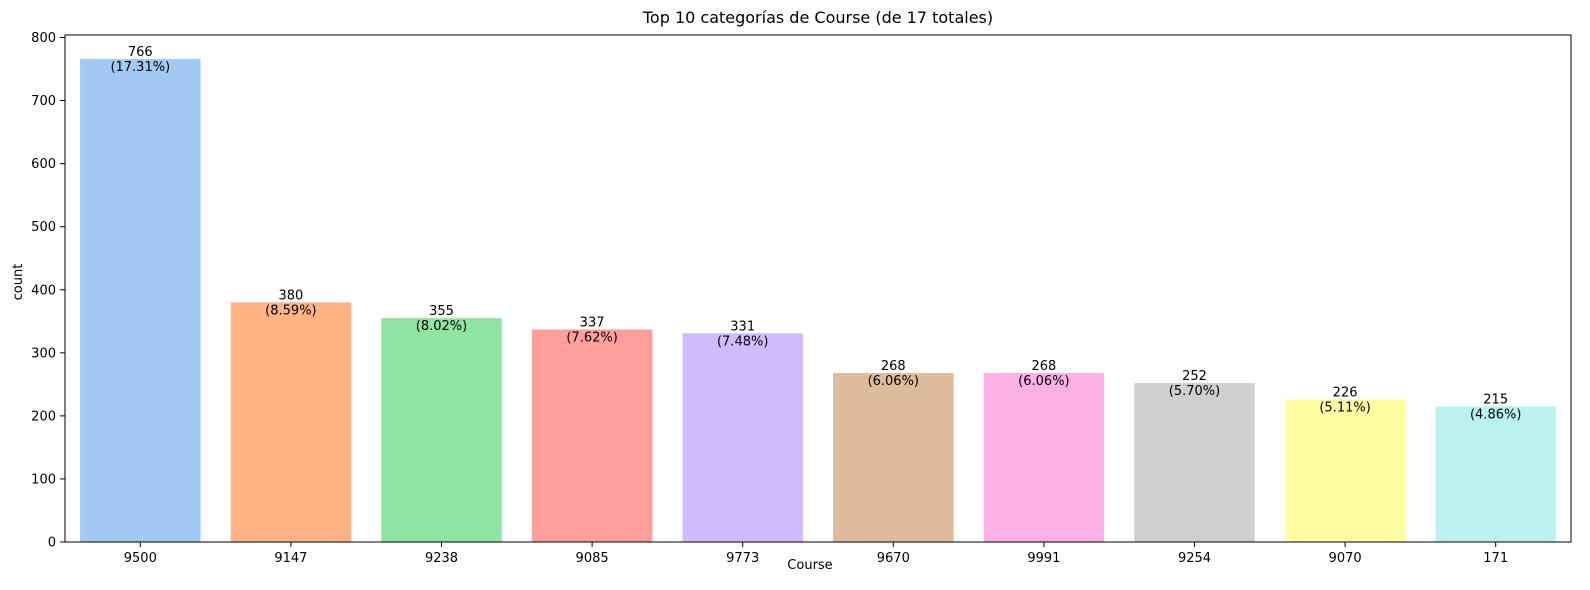  I want to click on bar-percent-label: (7.48%), so click(742, 341).